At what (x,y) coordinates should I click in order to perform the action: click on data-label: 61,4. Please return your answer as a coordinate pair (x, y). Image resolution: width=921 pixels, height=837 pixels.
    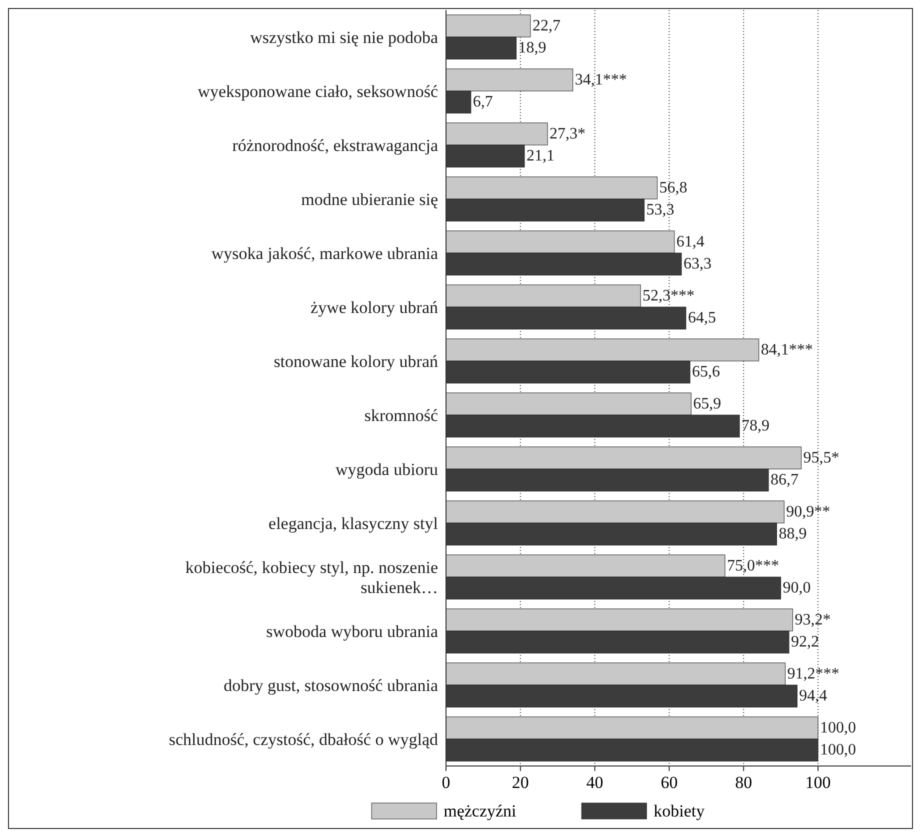
    Looking at the image, I should click on (690, 241).